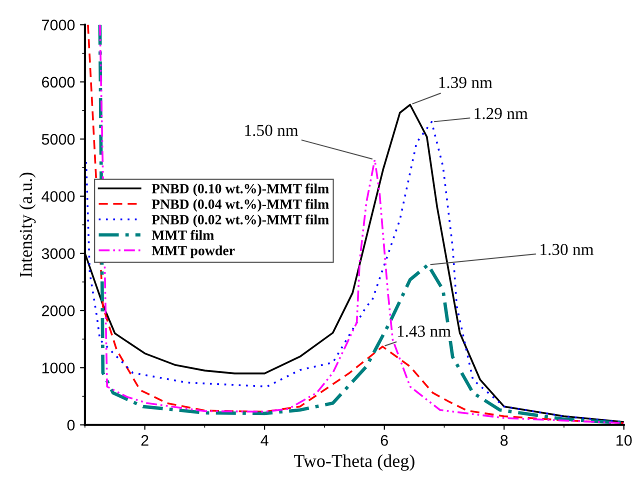 This screenshot has height=485, width=634. I want to click on y-tick-label: 6000, so click(58, 82).